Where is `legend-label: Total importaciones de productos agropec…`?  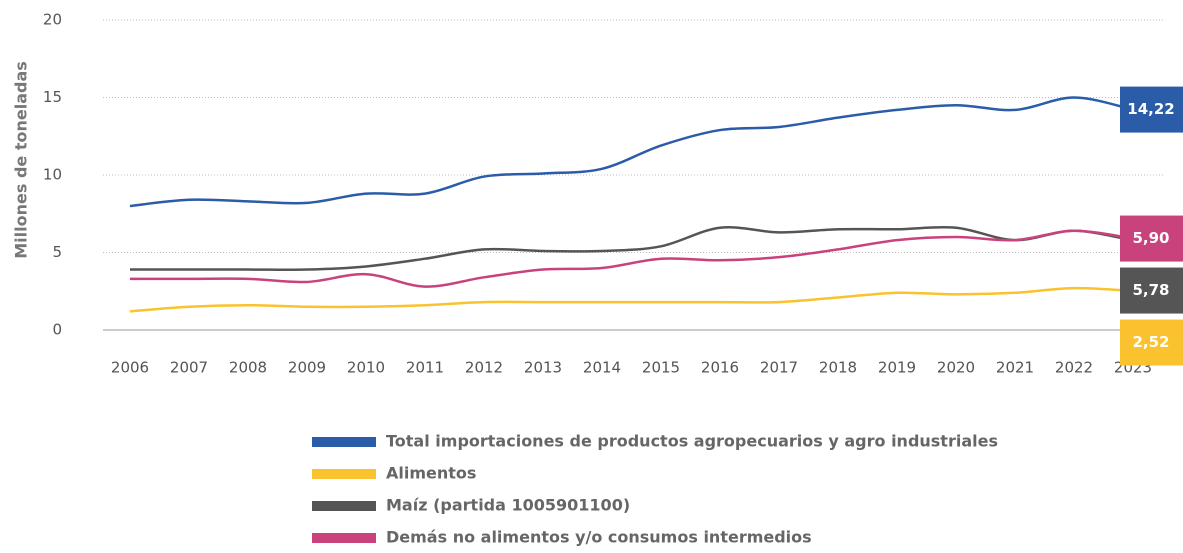 legend-label: Total importaciones de productos agropec… is located at coordinates (692, 441).